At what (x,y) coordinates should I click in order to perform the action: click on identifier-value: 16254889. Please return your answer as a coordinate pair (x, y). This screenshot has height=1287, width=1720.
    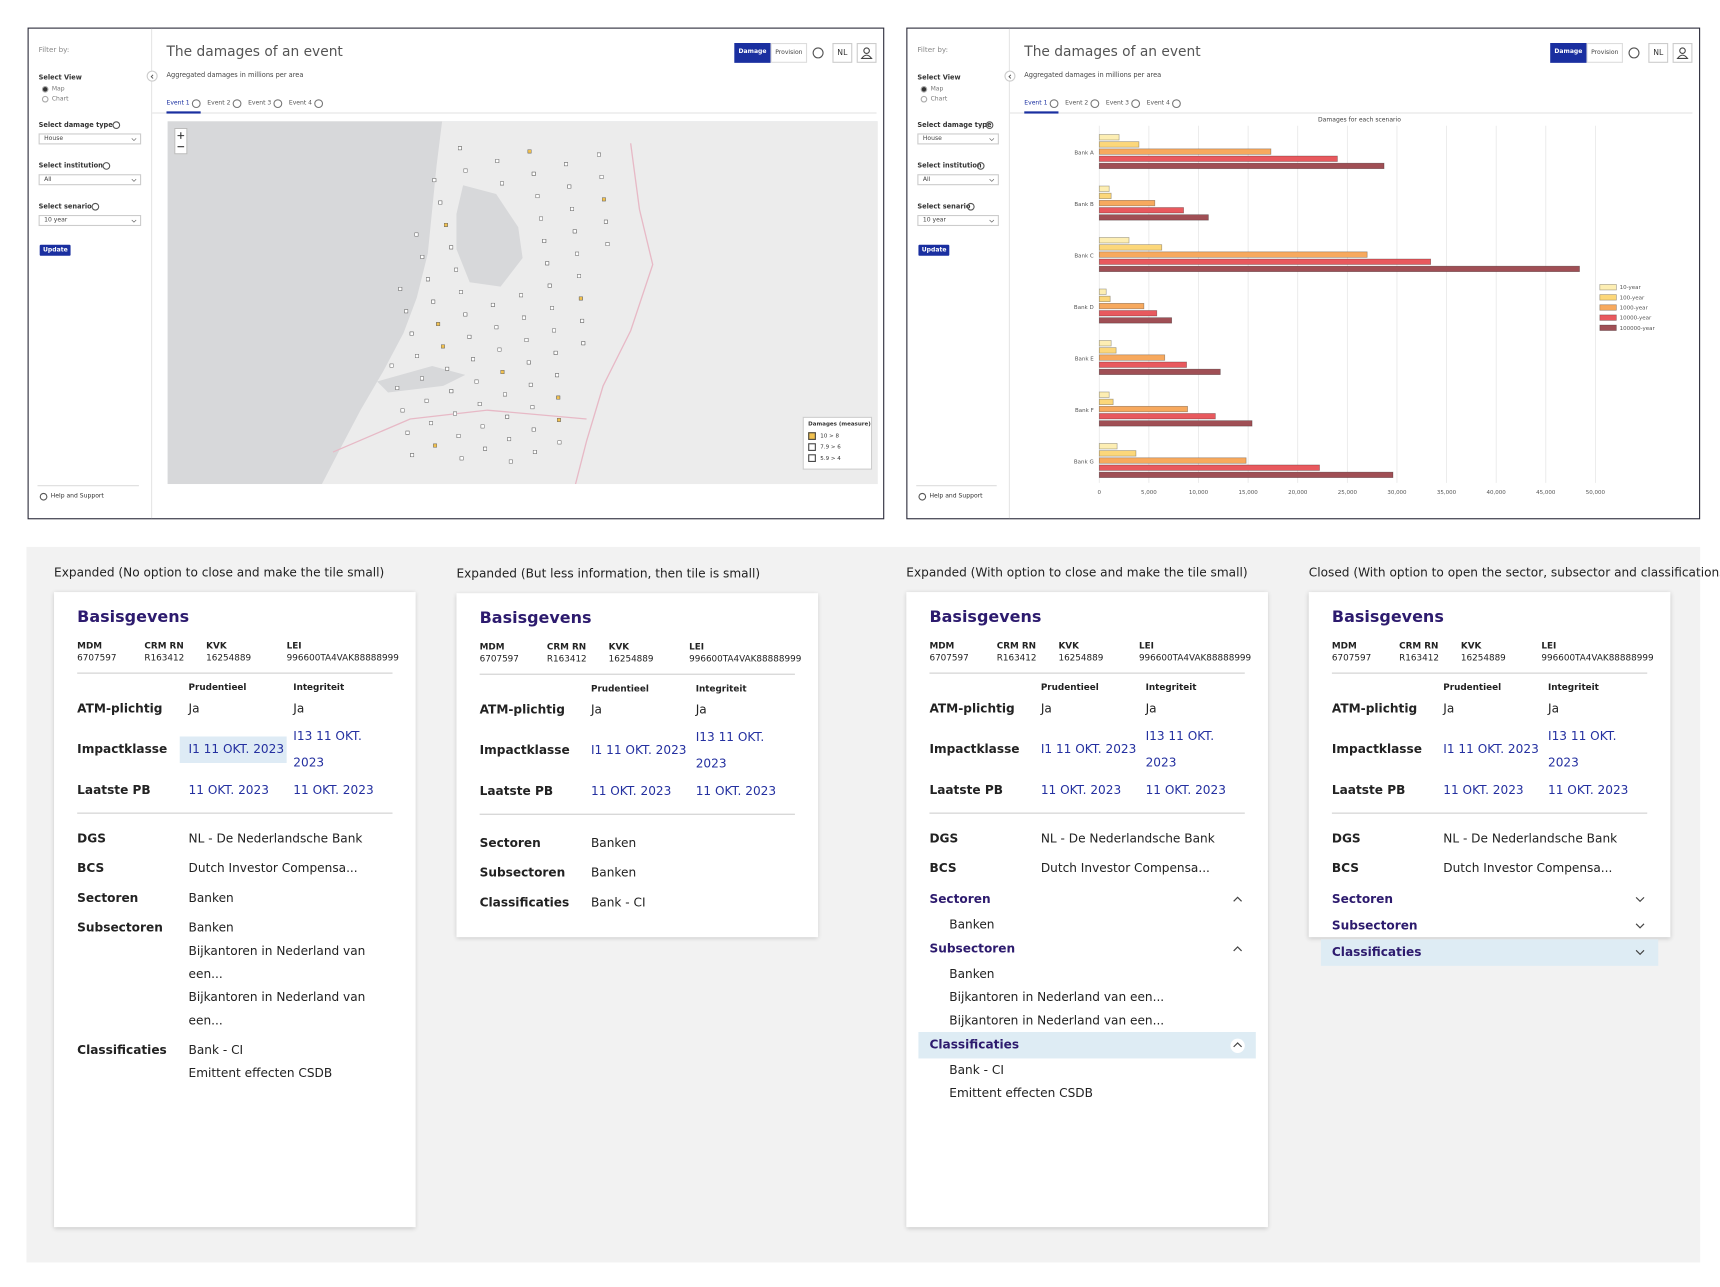
    Looking at the image, I should click on (1483, 657).